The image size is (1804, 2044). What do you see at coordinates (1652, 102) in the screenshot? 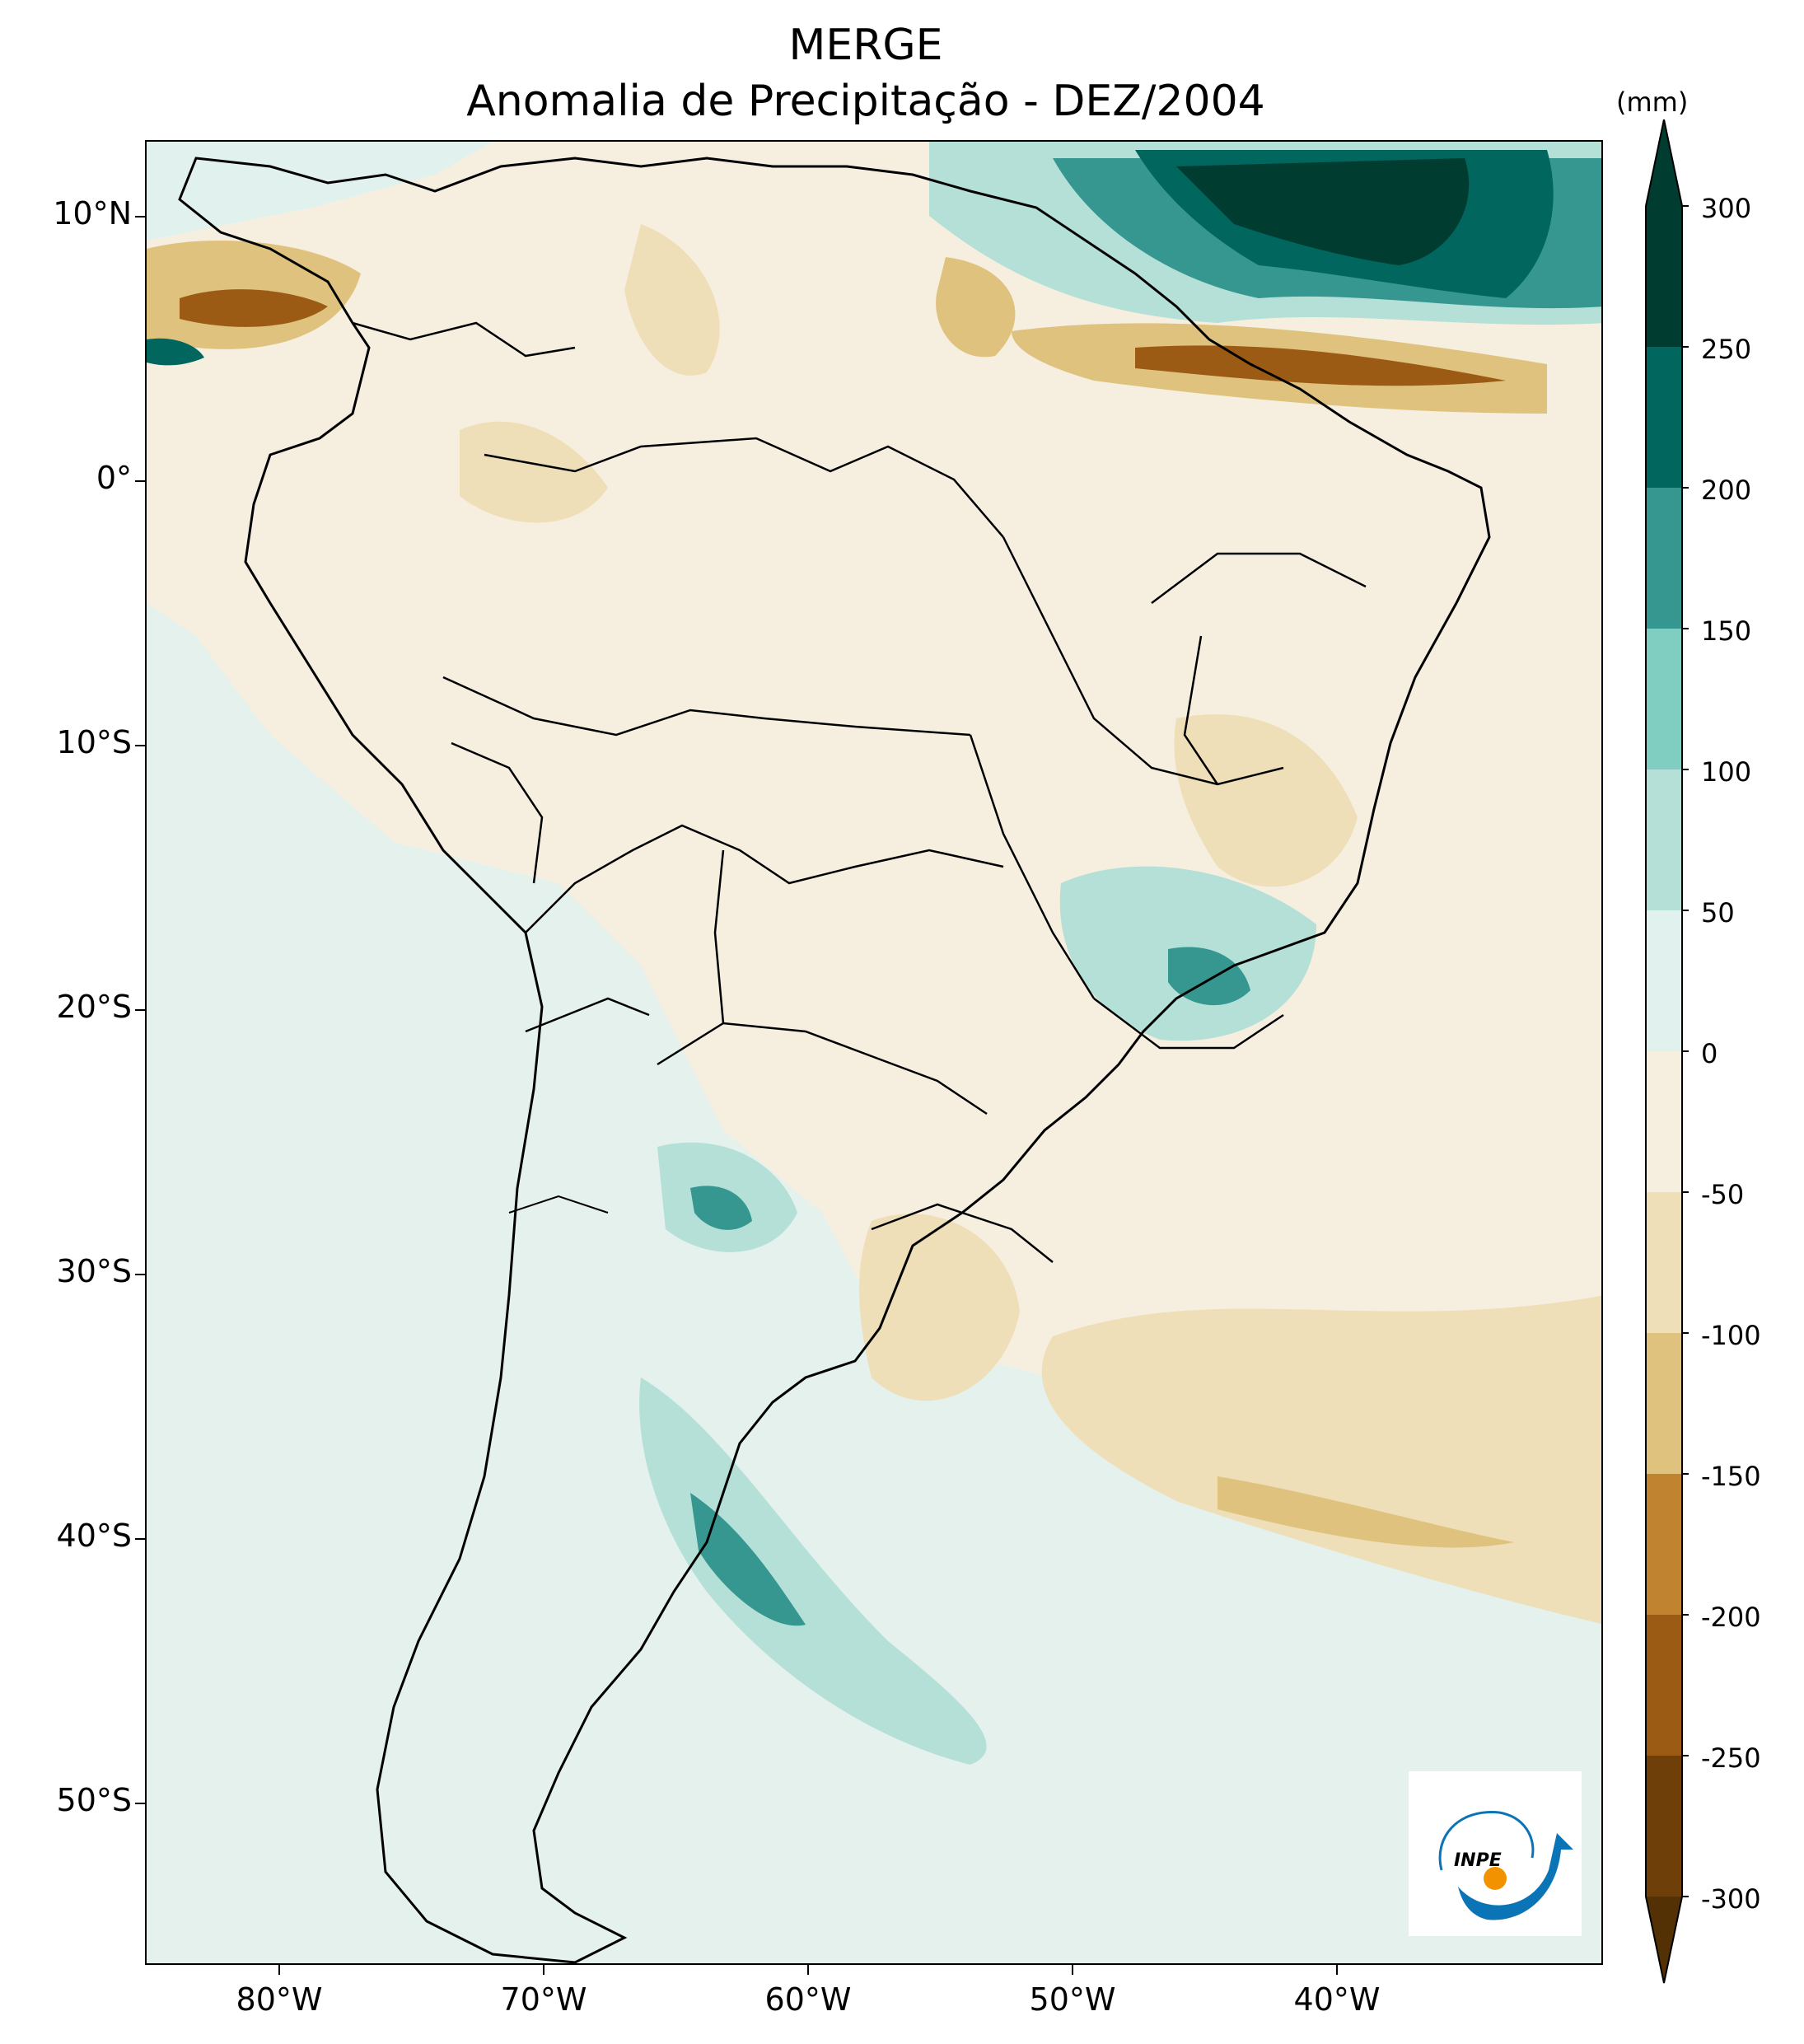
I see `colorbar-unit: (mm)` at bounding box center [1652, 102].